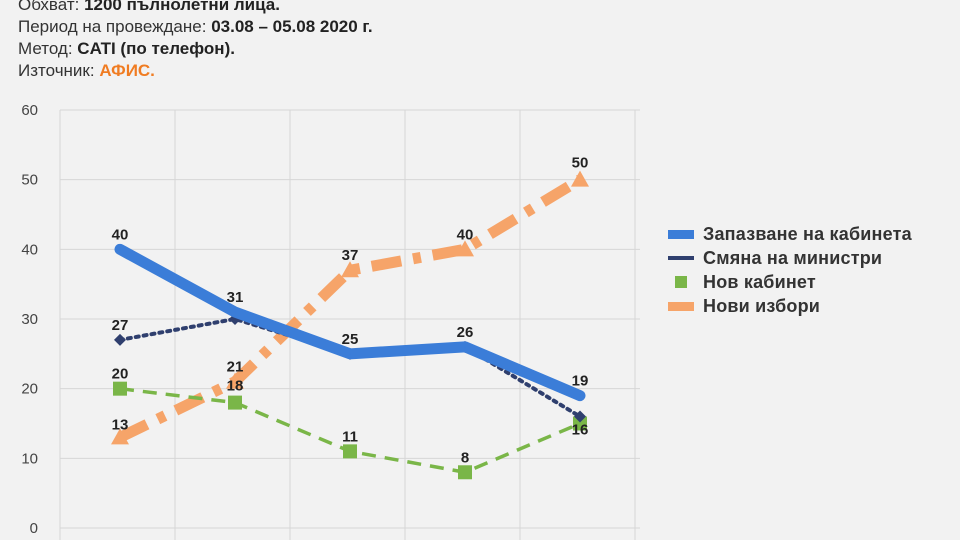  What do you see at coordinates (86, 70) in the screenshot?
I see `source-line: Източник: АФИС.` at bounding box center [86, 70].